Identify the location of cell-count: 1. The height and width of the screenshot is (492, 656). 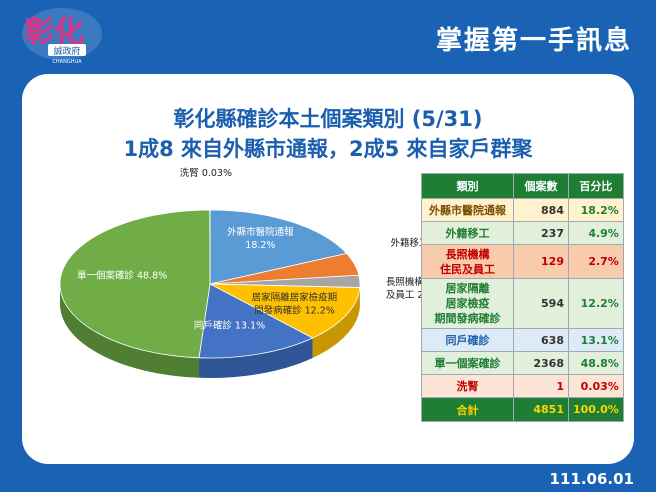
(541, 386).